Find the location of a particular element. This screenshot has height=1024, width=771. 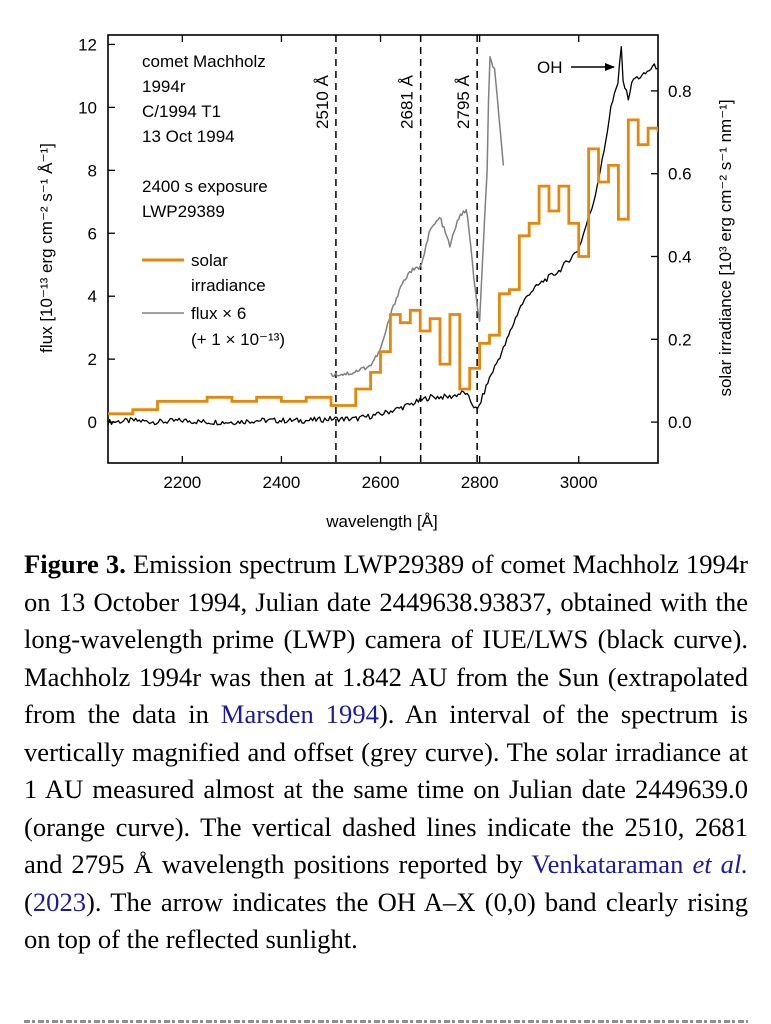

ref-venkataraman-link: Venkataraman et al. is located at coordinates (639, 864).